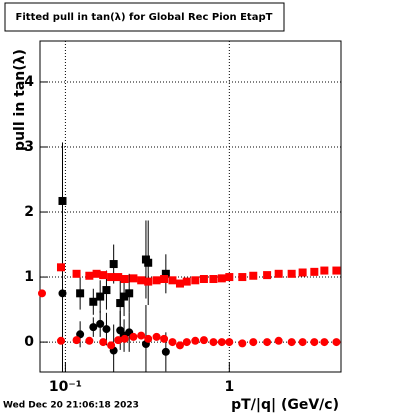 The height and width of the screenshot is (414, 400). I want to click on y-axis-label: pull in tan(λ), so click(20, 100).